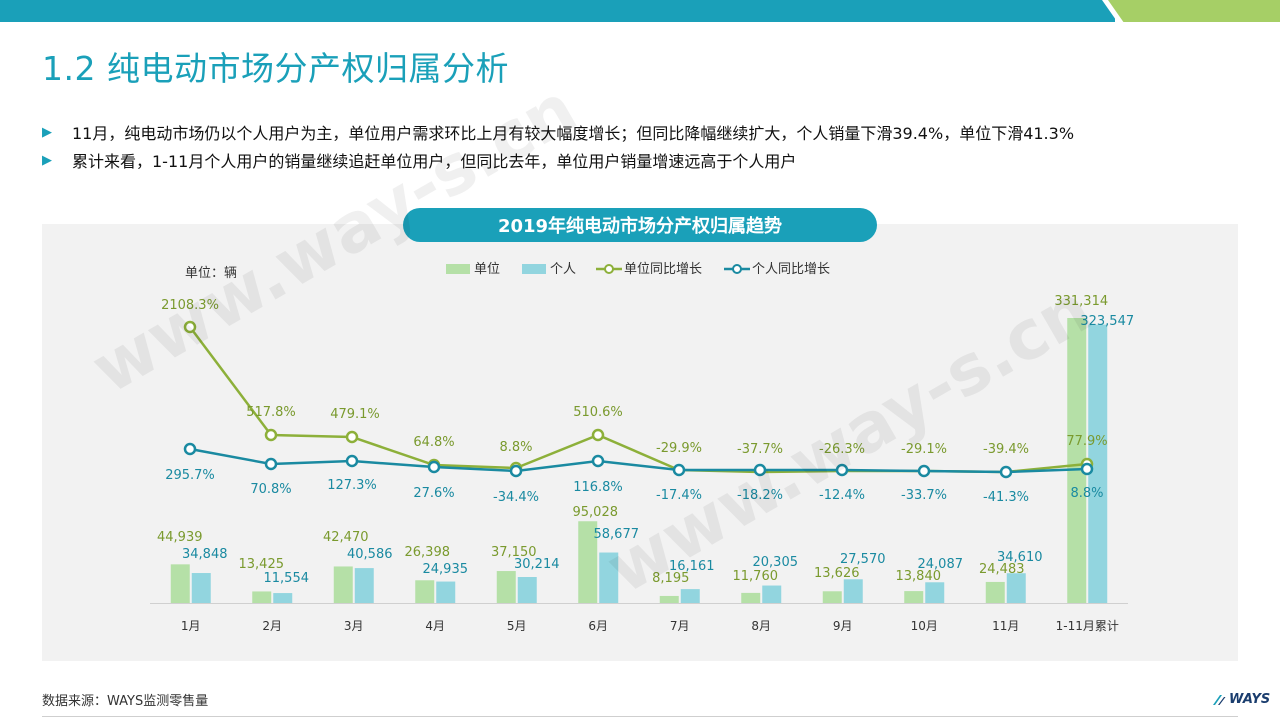  What do you see at coordinates (924, 626) in the screenshot?
I see `x-tick-label: 10月` at bounding box center [924, 626].